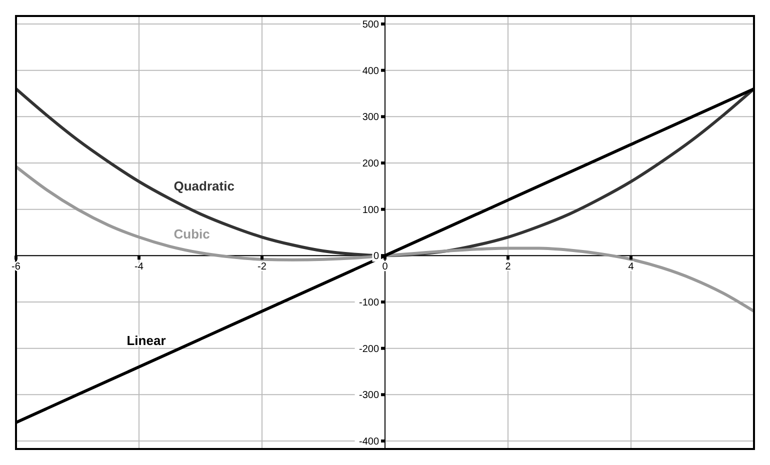  Describe the element at coordinates (371, 210) in the screenshot. I see `y-tick-label: 100` at that location.